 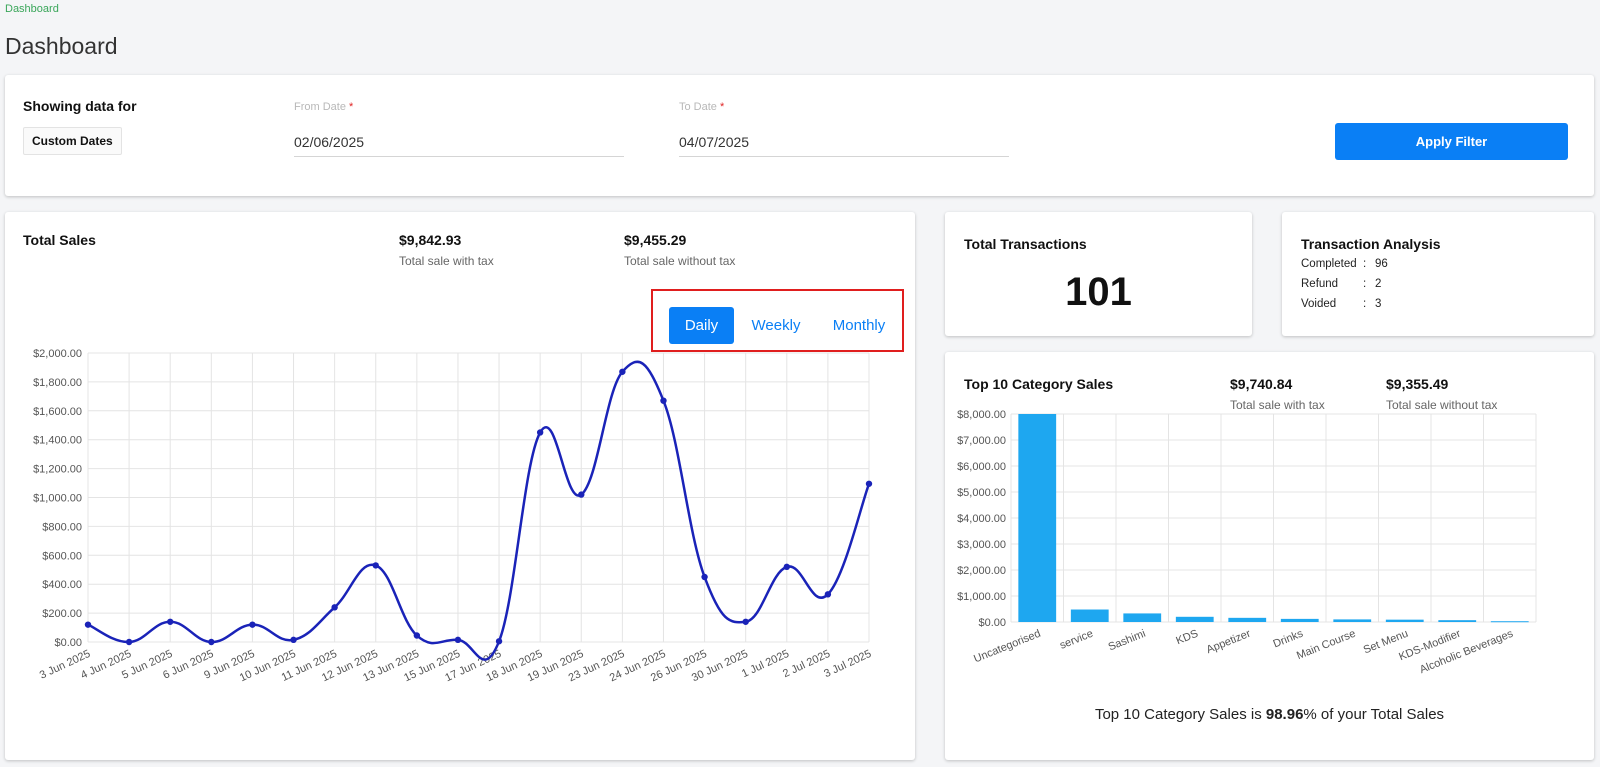 I want to click on y-tick-label: $6,000.00, so click(x=981, y=467).